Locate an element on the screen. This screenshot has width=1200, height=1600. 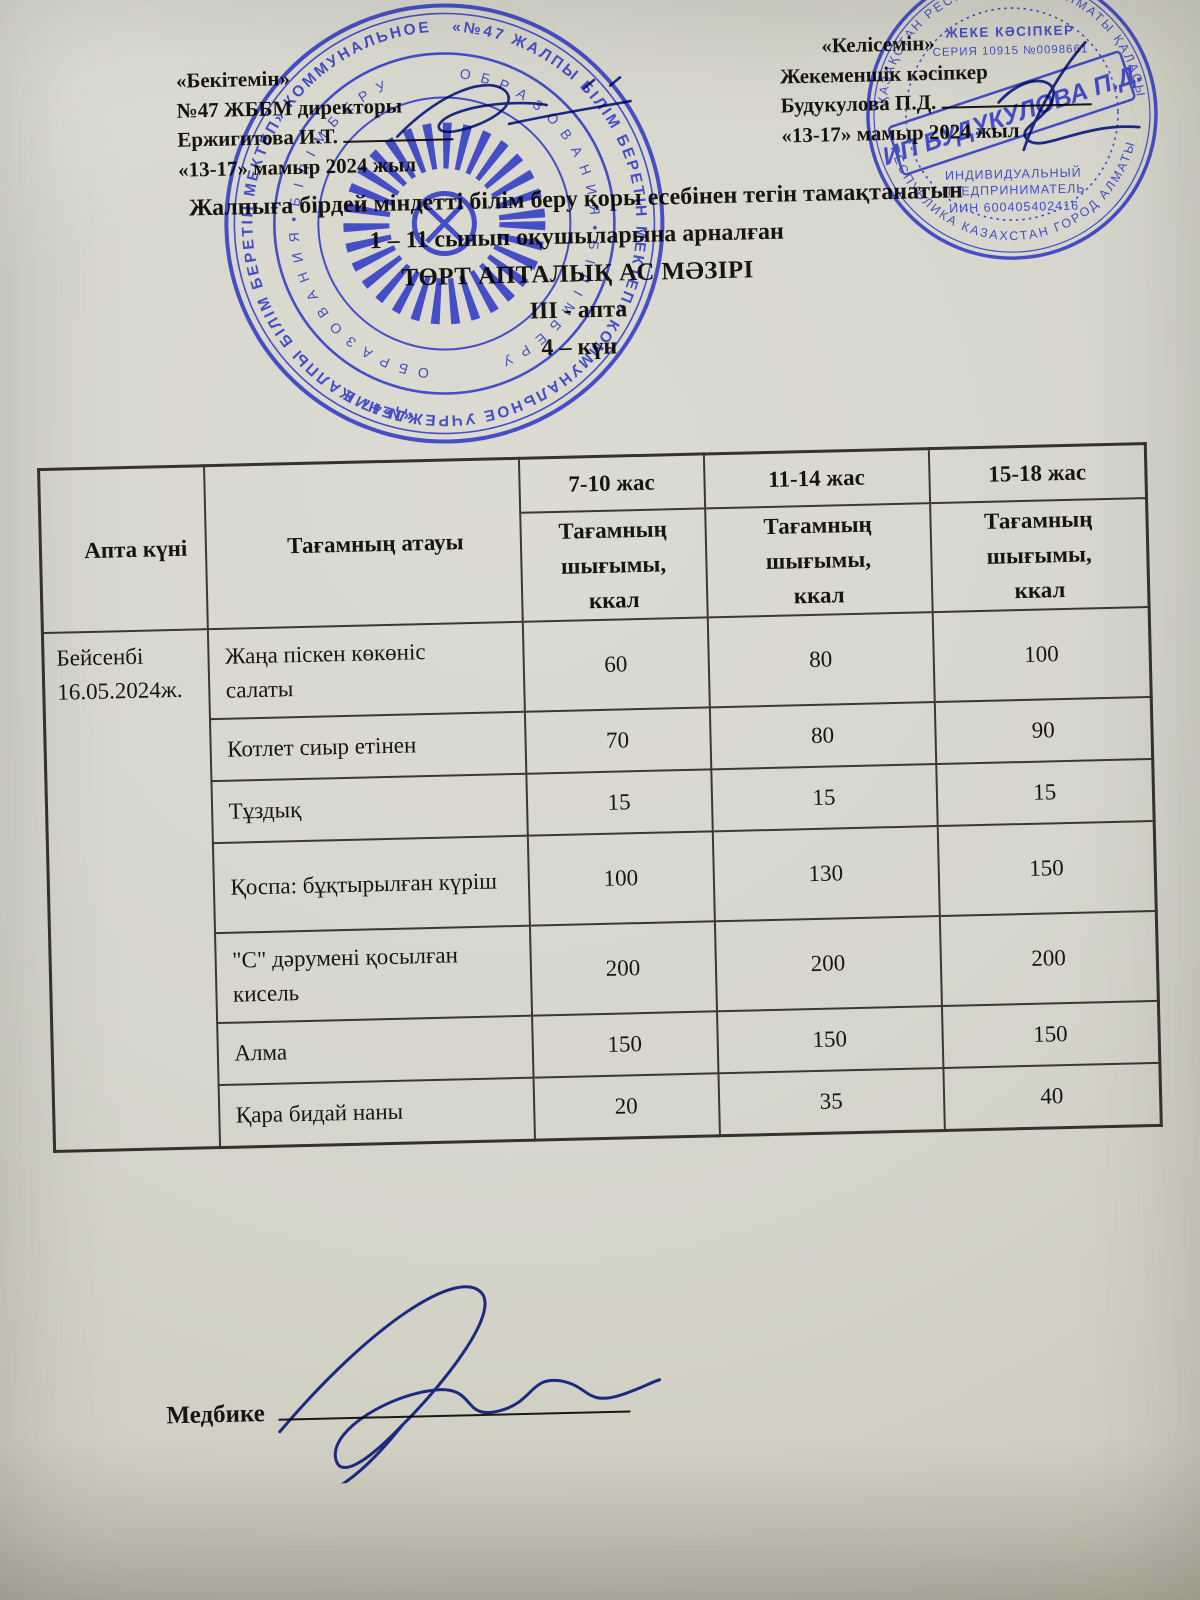
kcal-value: 130 is located at coordinates (826, 874).